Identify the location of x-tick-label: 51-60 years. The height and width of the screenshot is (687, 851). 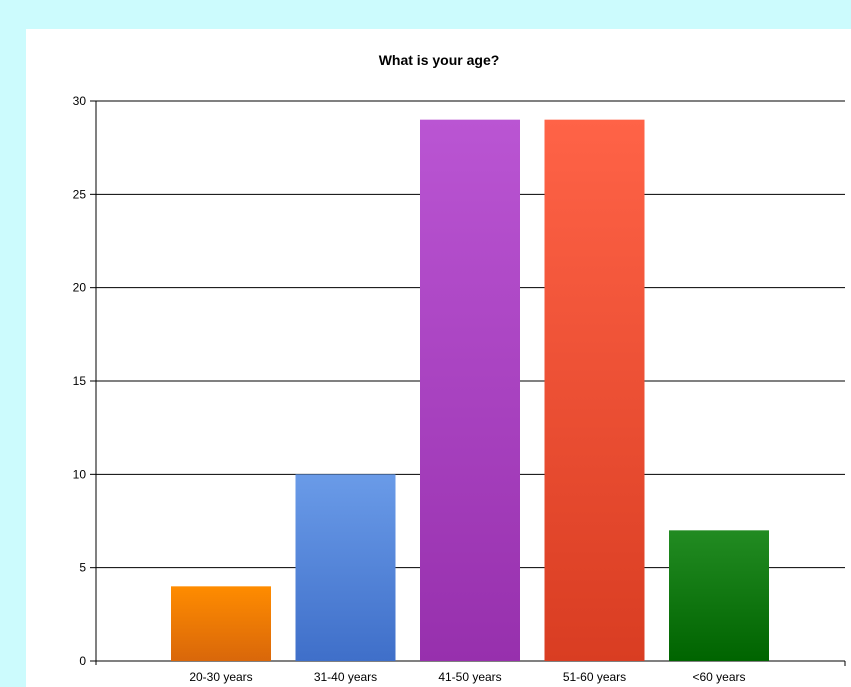
(594, 677).